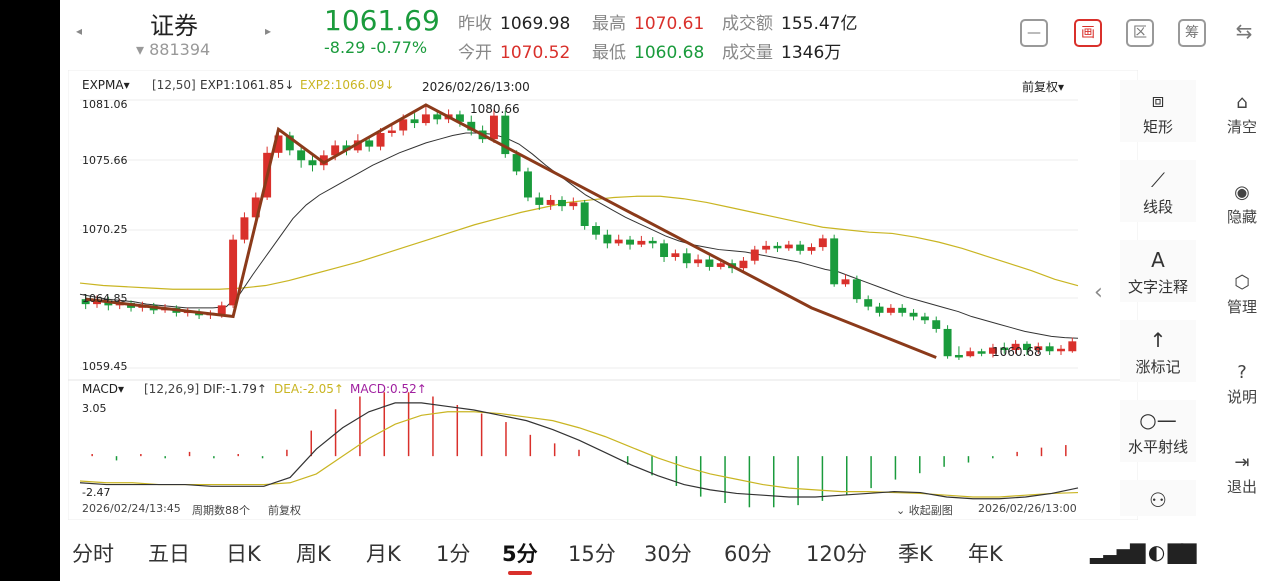 The height and width of the screenshot is (581, 1280). Describe the element at coordinates (79, 31) in the screenshot. I see `prev-stock-arrow: ◂` at that location.